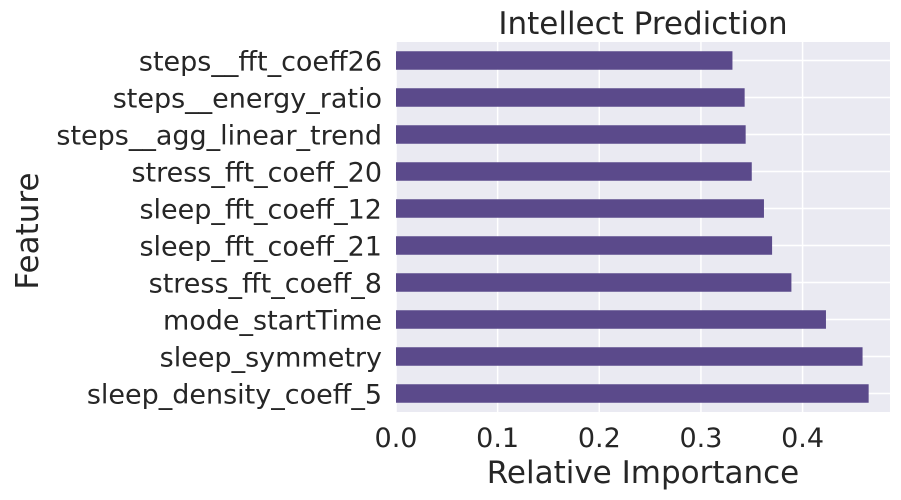  I want to click on x-tick-label: 0.2, so click(599, 438).